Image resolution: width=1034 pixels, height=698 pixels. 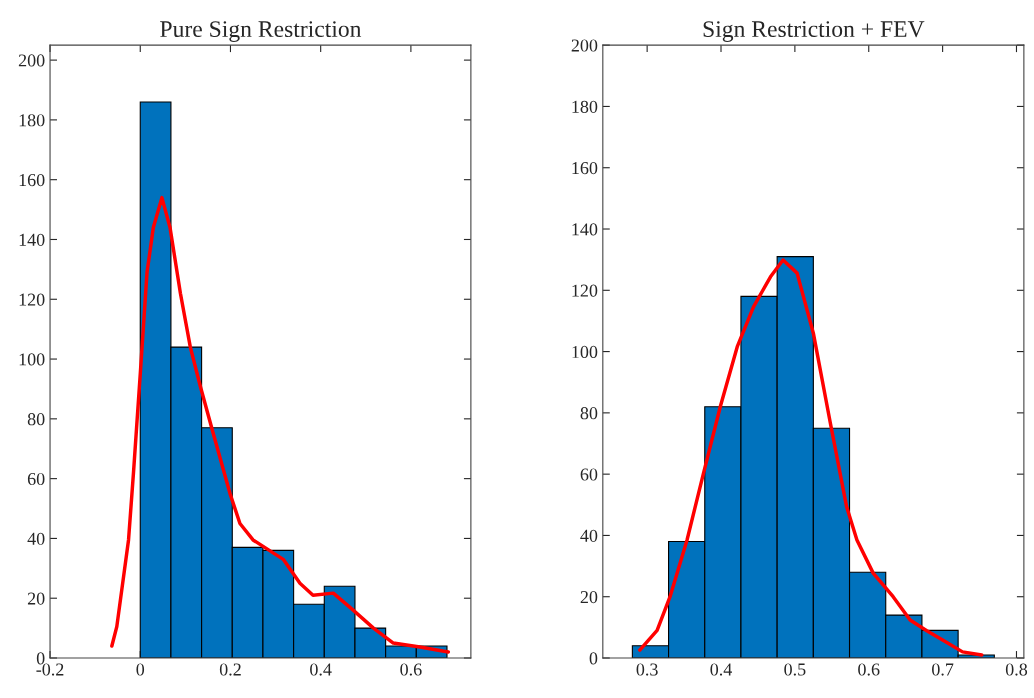 I want to click on x-tick-label: 0.3, so click(x=647, y=669).